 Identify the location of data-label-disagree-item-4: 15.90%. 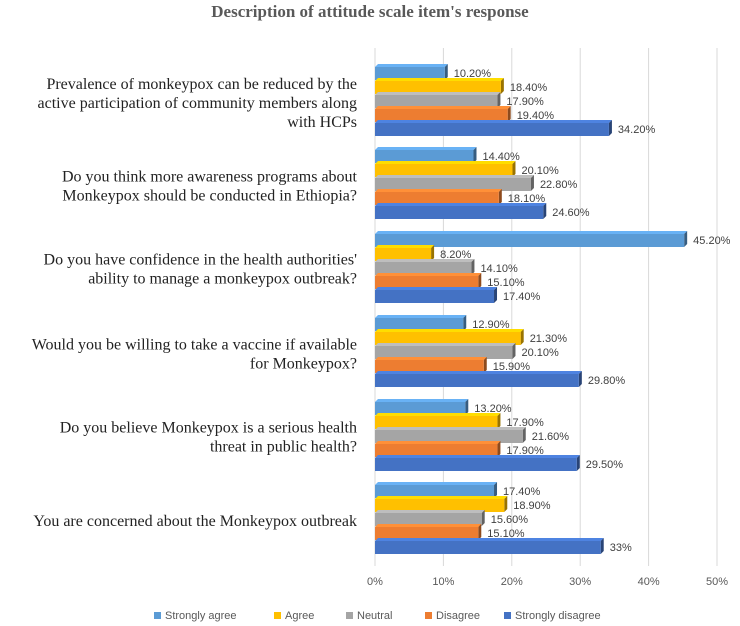
(512, 367).